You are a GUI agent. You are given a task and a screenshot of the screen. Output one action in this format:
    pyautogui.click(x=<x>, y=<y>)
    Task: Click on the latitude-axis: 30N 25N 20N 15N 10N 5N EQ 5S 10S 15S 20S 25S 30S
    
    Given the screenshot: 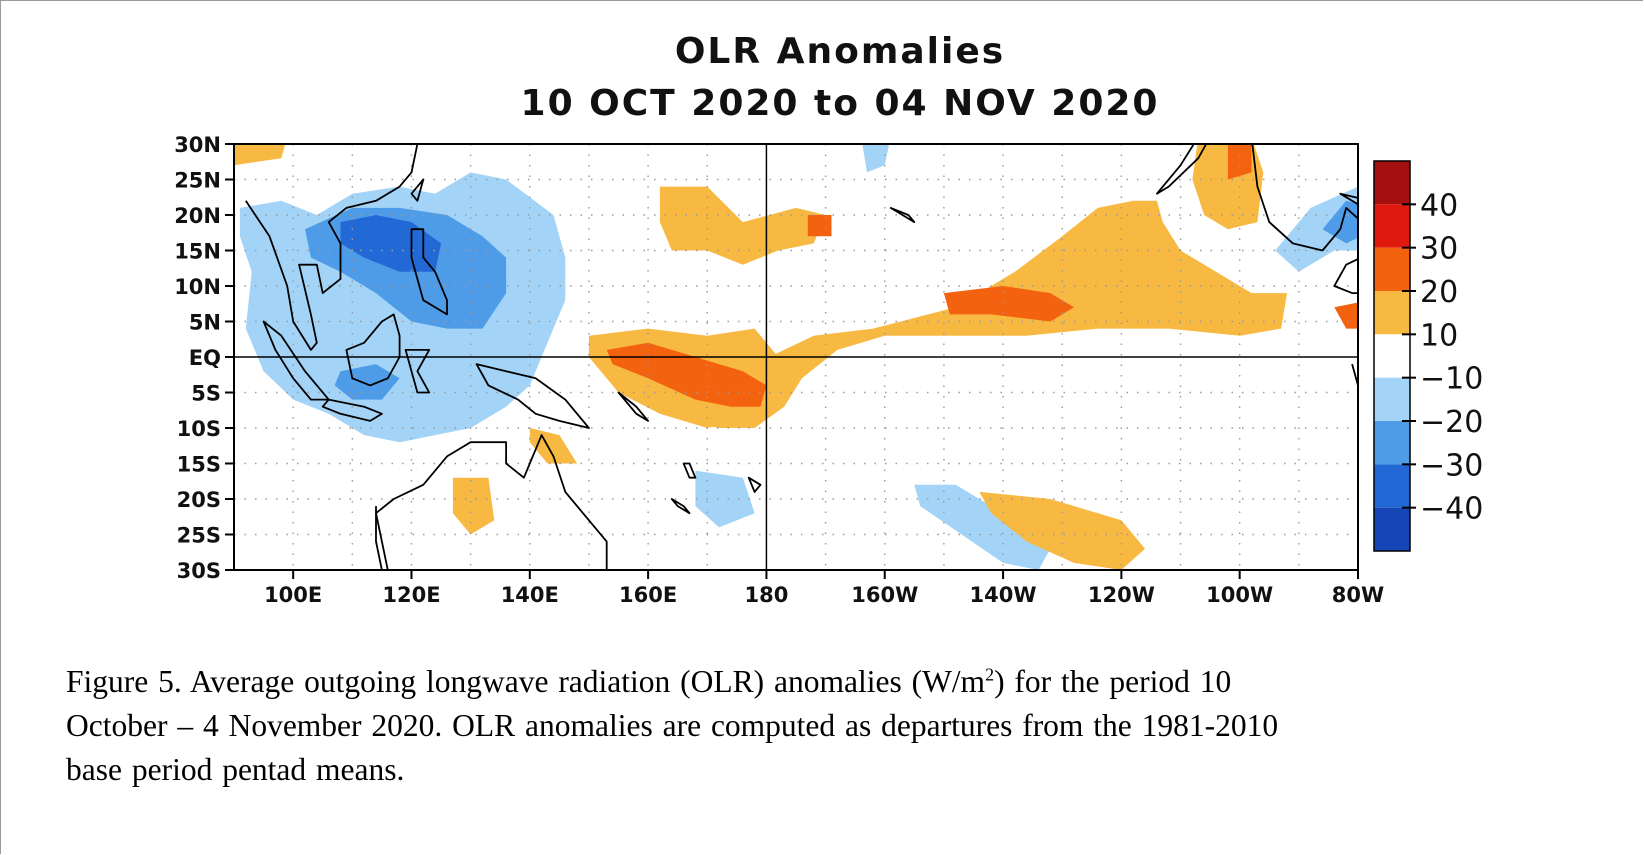 What is the action you would take?
    pyautogui.click(x=204, y=358)
    